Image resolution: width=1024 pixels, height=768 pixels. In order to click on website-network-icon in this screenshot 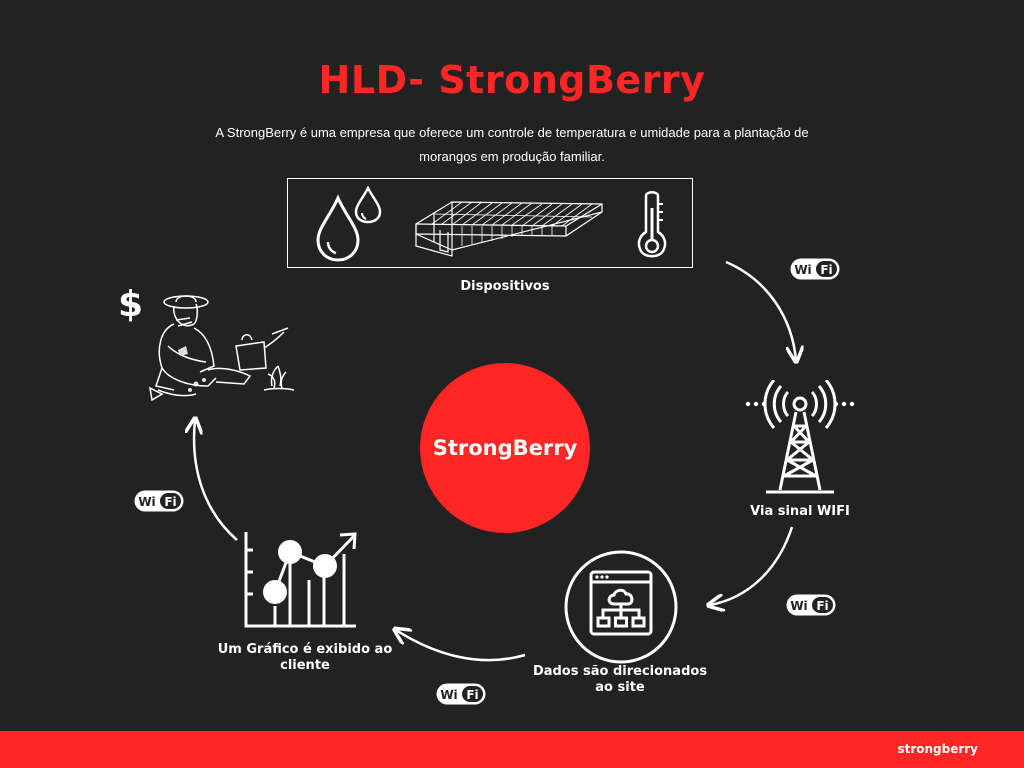, I will do `click(621, 607)`.